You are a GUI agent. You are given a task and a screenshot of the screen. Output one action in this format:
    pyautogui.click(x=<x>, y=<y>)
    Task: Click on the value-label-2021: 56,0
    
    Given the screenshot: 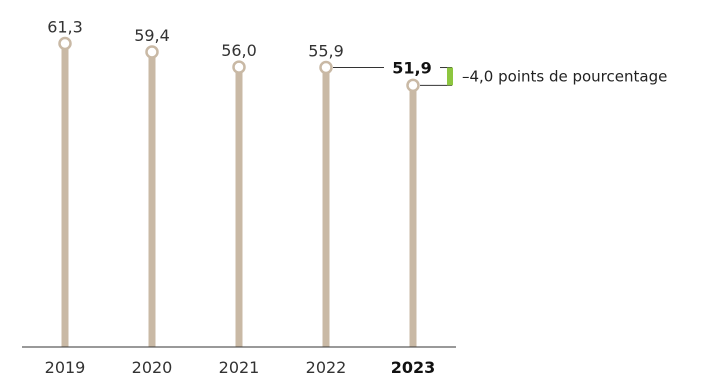 What is the action you would take?
    pyautogui.click(x=239, y=50)
    